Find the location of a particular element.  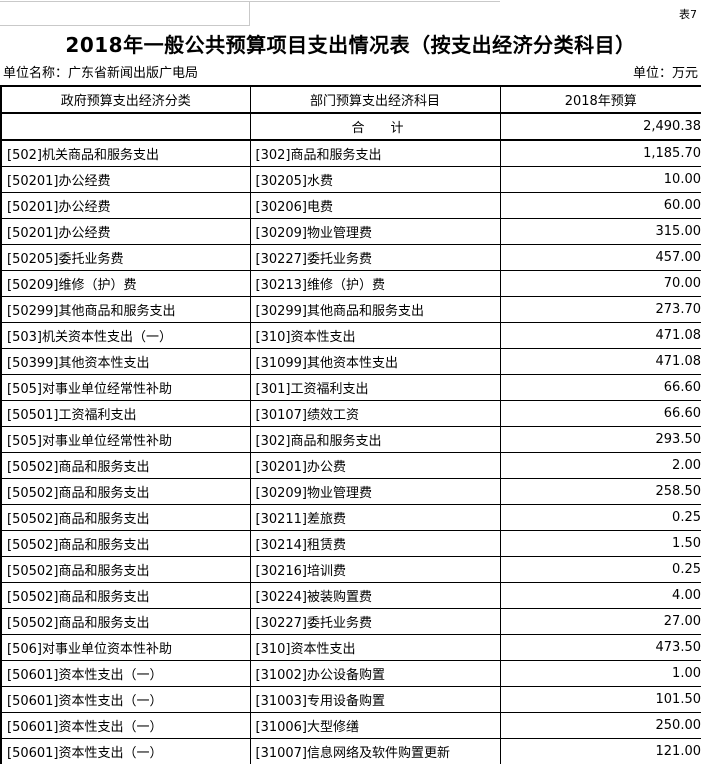

budget-amount-cell: 457.00 is located at coordinates (600, 257).